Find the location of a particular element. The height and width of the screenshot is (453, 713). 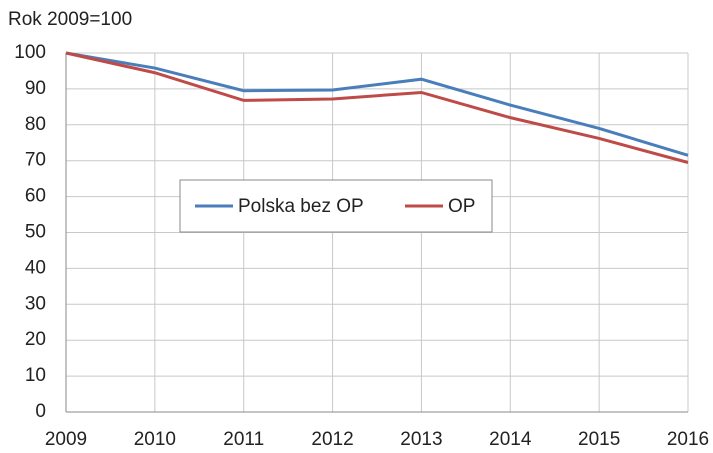

x-tick-label: 2016 is located at coordinates (688, 439).